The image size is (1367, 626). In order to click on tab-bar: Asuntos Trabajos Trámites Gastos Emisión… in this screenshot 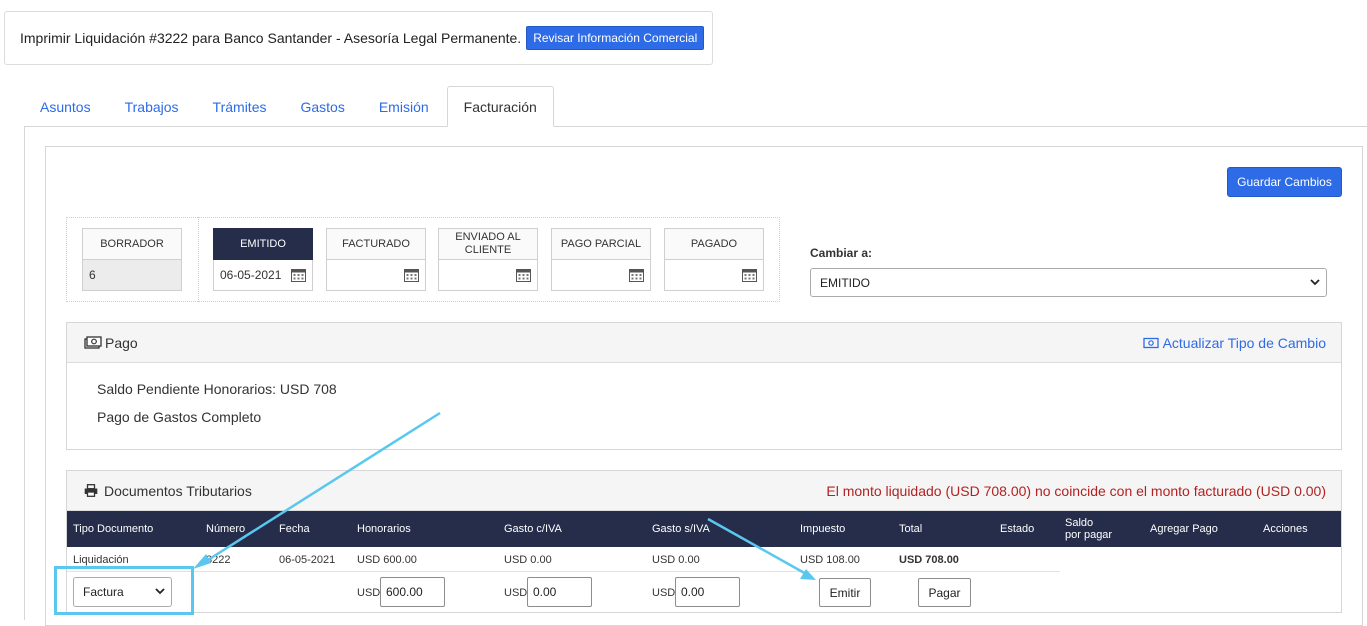, I will do `click(290, 106)`.